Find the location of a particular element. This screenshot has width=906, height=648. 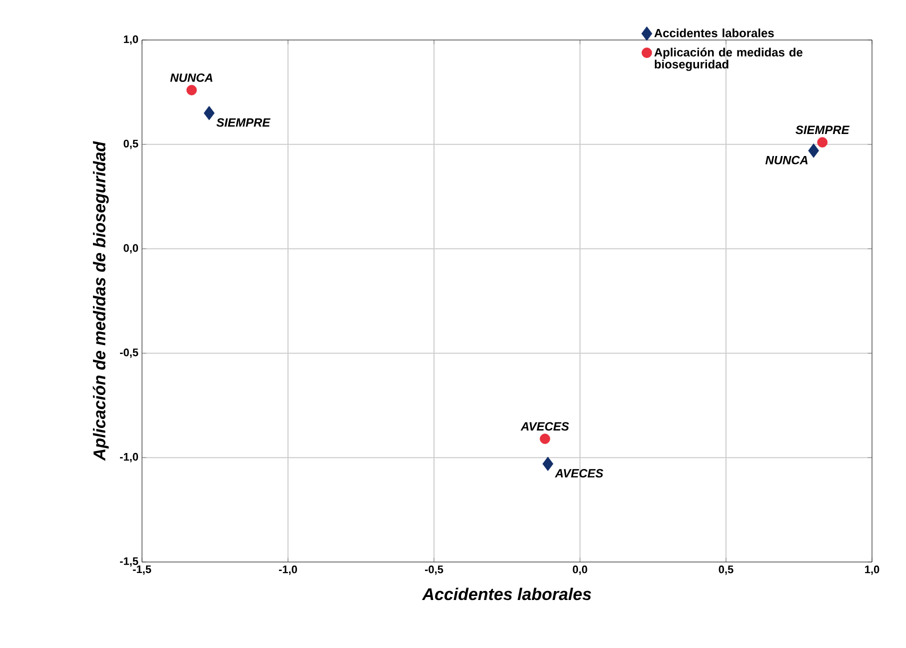

y-axis-title: Aplicación de medidas de bioseguridad is located at coordinates (100, 301).